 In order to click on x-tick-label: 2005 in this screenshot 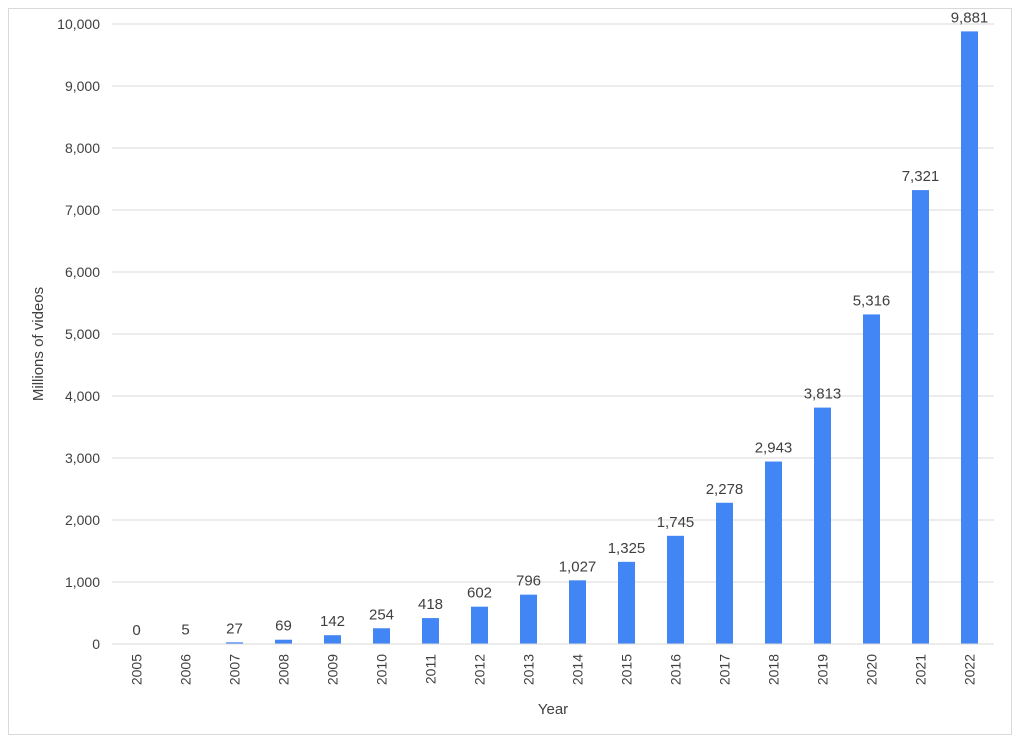, I will do `click(137, 669)`.